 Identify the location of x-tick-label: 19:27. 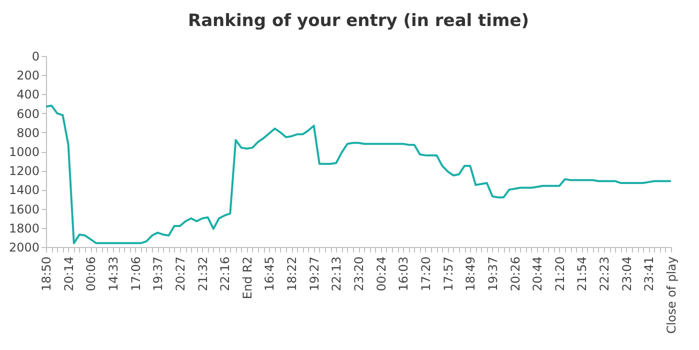
(314, 274).